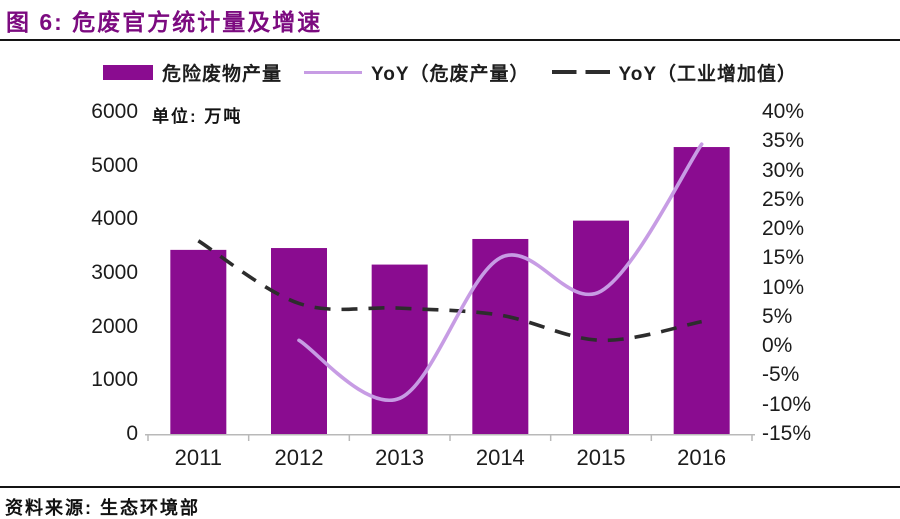 The image size is (900, 519). I want to click on industrial-yoy-line, so click(449, 291).